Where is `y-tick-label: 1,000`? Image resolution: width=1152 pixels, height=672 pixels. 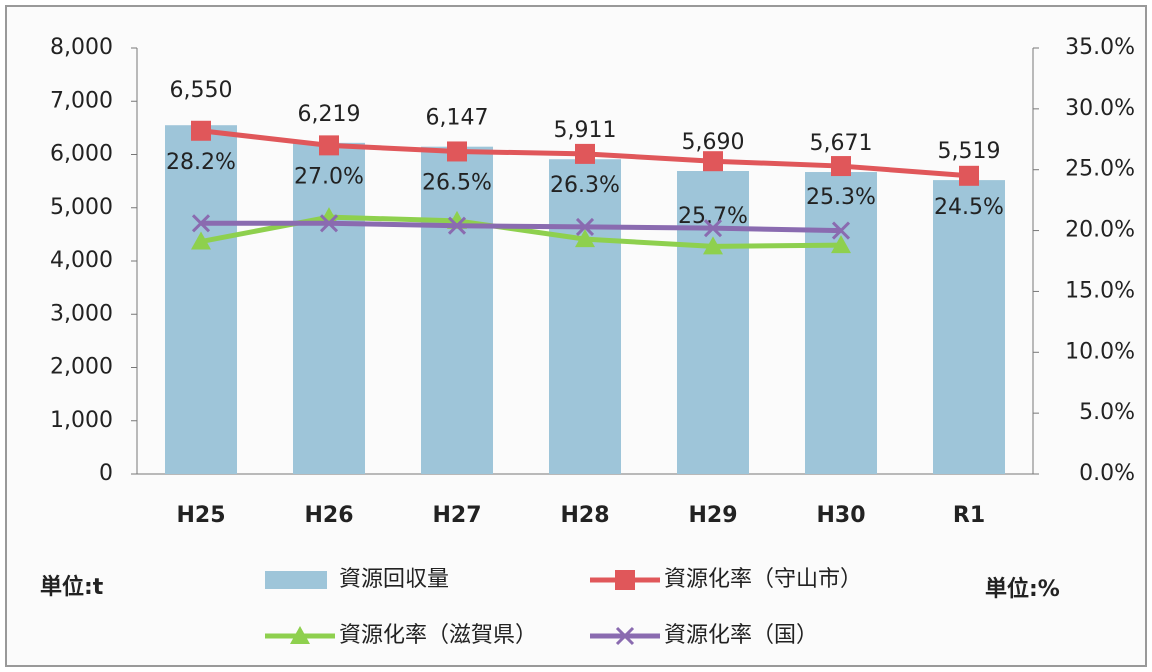
y-tick-label: 1,000 is located at coordinates (81, 420).